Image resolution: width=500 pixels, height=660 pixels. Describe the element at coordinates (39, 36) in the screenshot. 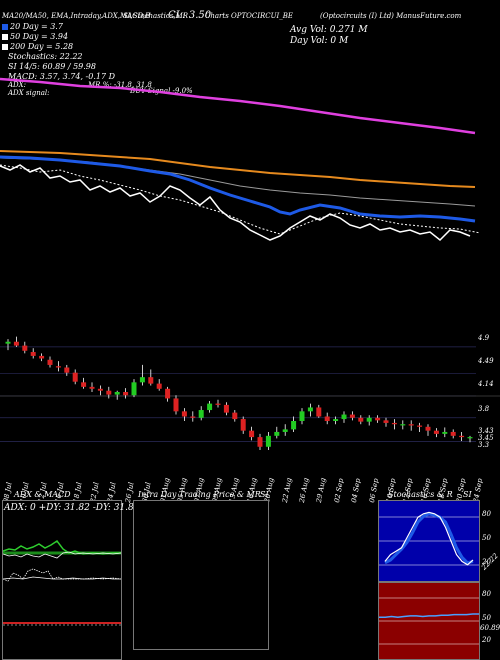

I see `legend-ma50: 50 Day = 3.94` at that location.